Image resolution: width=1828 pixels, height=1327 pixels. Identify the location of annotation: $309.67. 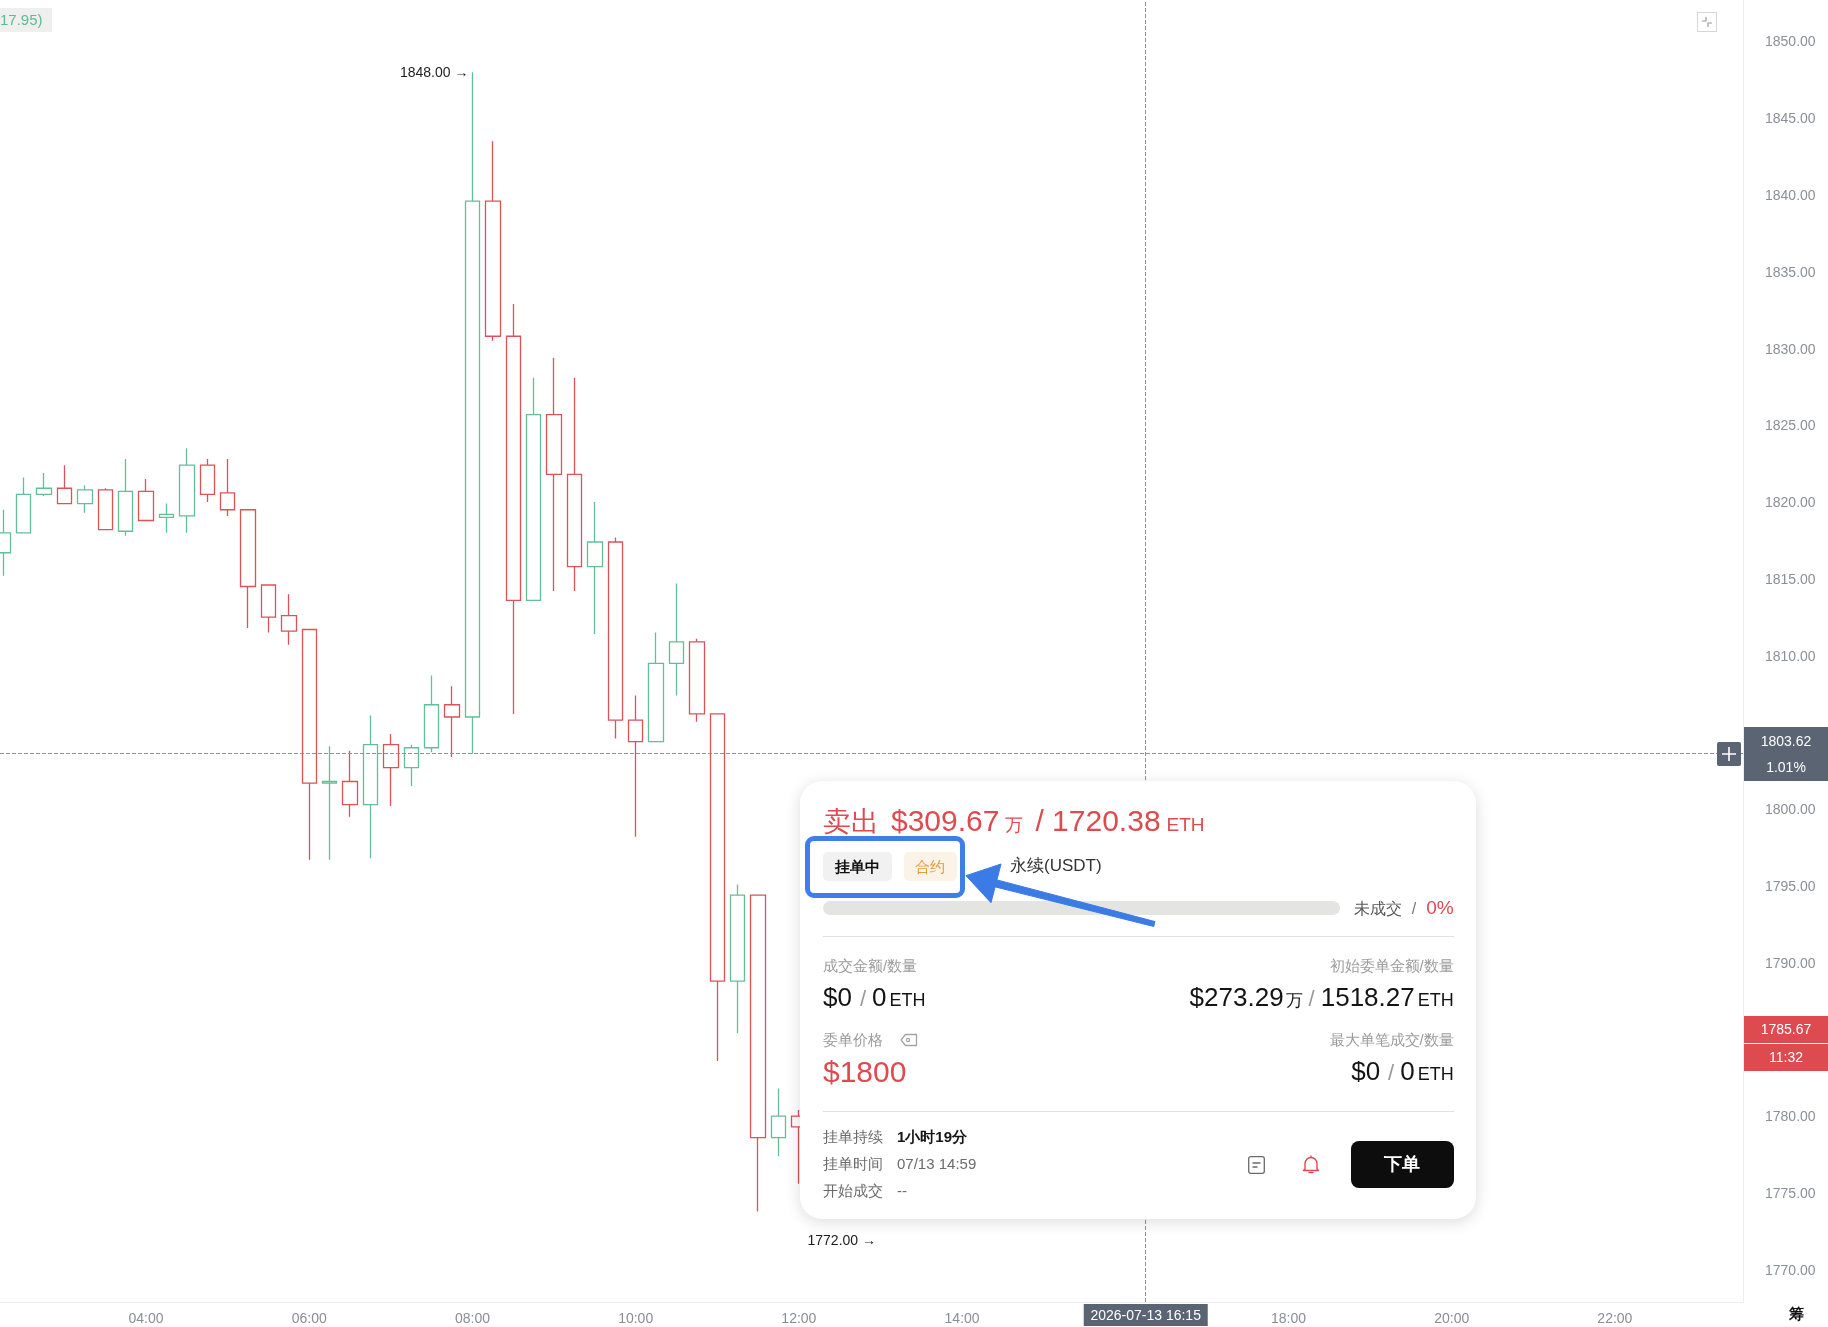
(945, 821).